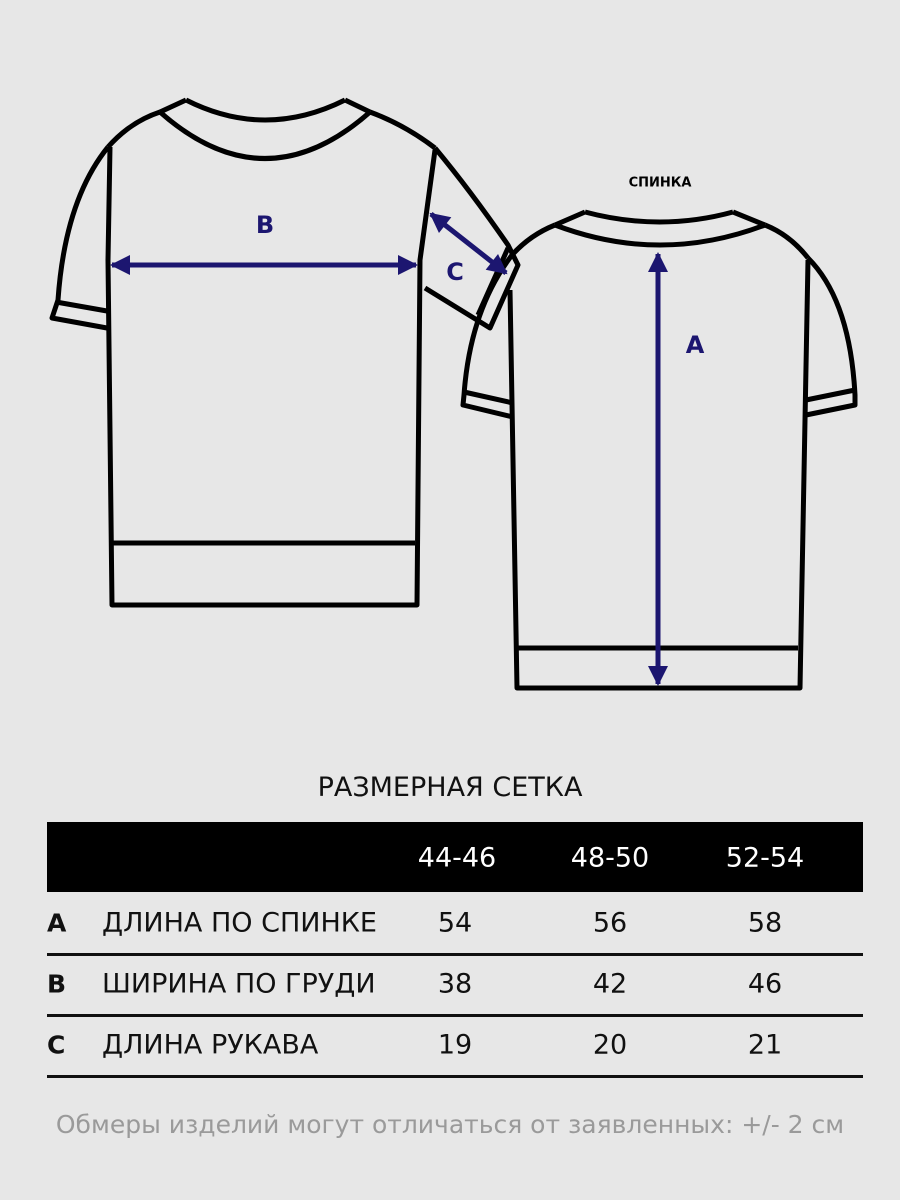  I want to click on size-table-header, so click(455, 857).